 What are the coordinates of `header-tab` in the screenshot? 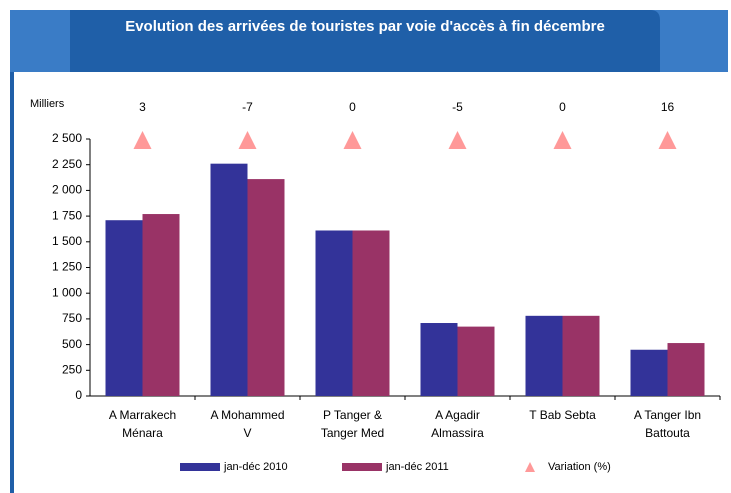 It's located at (365, 41).